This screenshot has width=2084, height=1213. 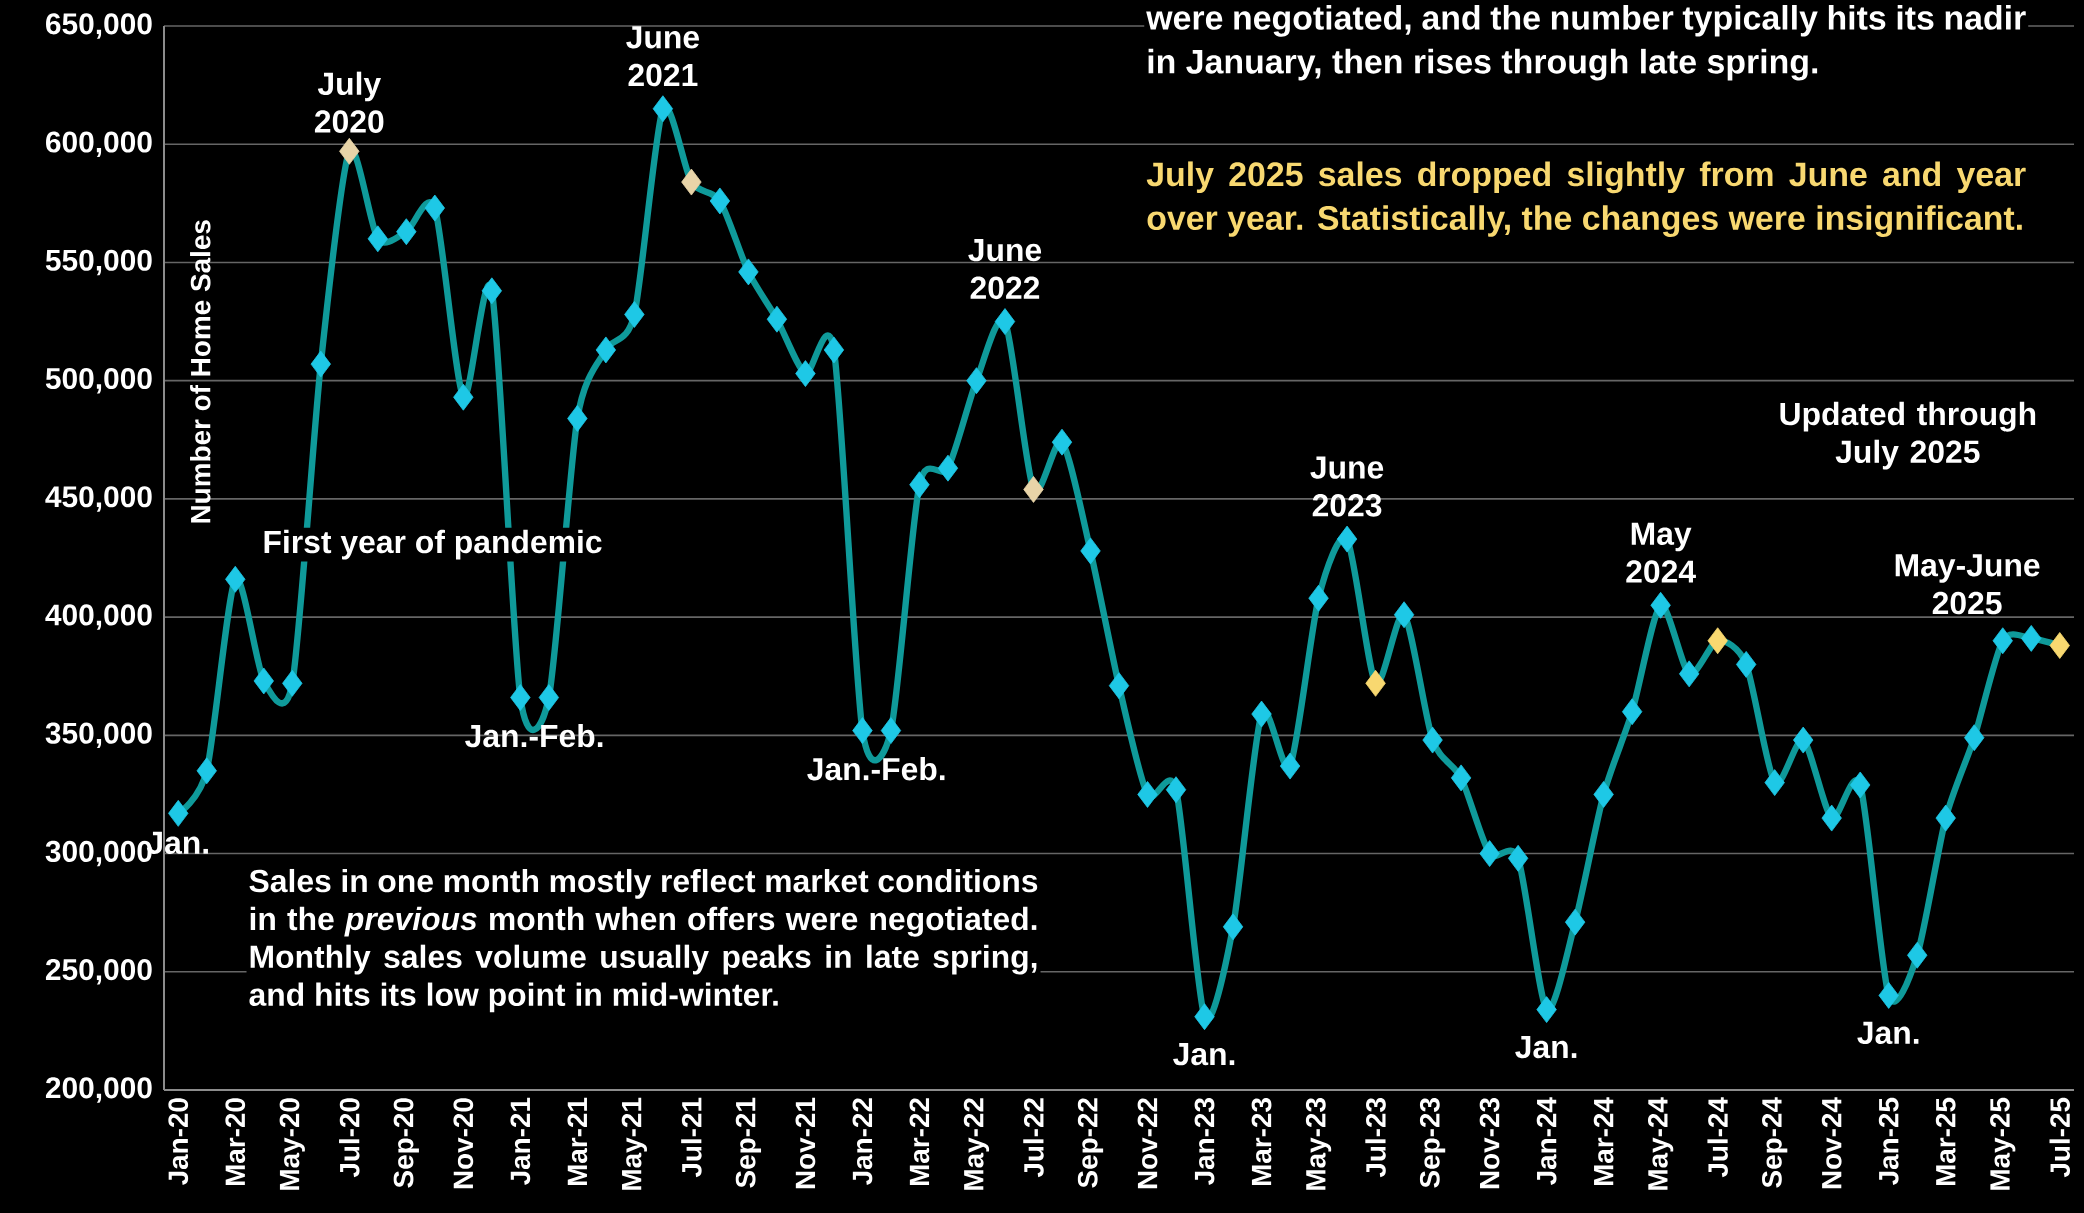 I want to click on x-tick-label: Jul-23, so click(x=1375, y=1138).